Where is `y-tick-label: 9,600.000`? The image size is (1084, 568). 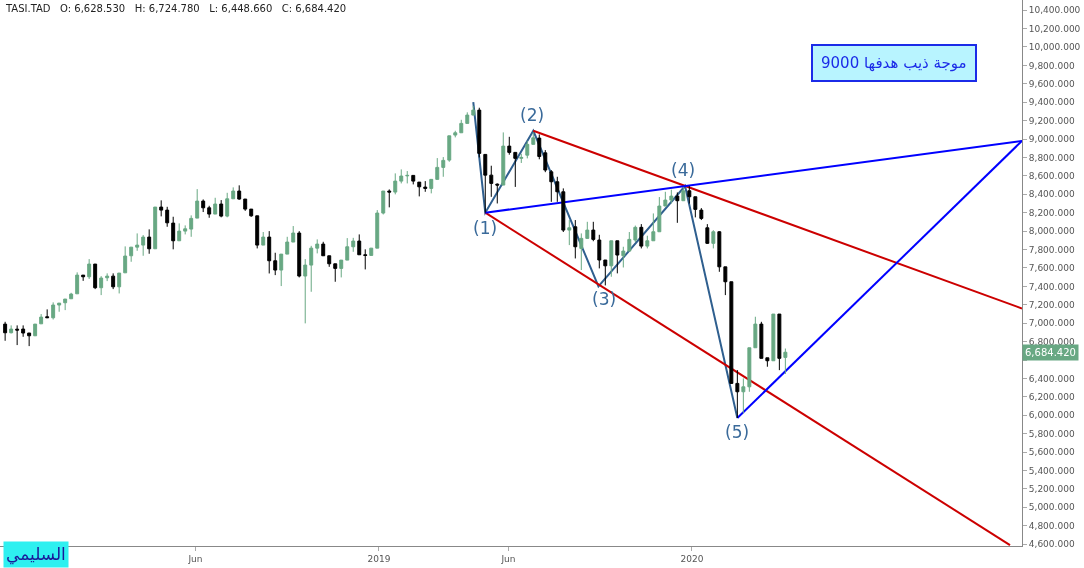 y-tick-label: 9,600.000 is located at coordinates (1051, 83).